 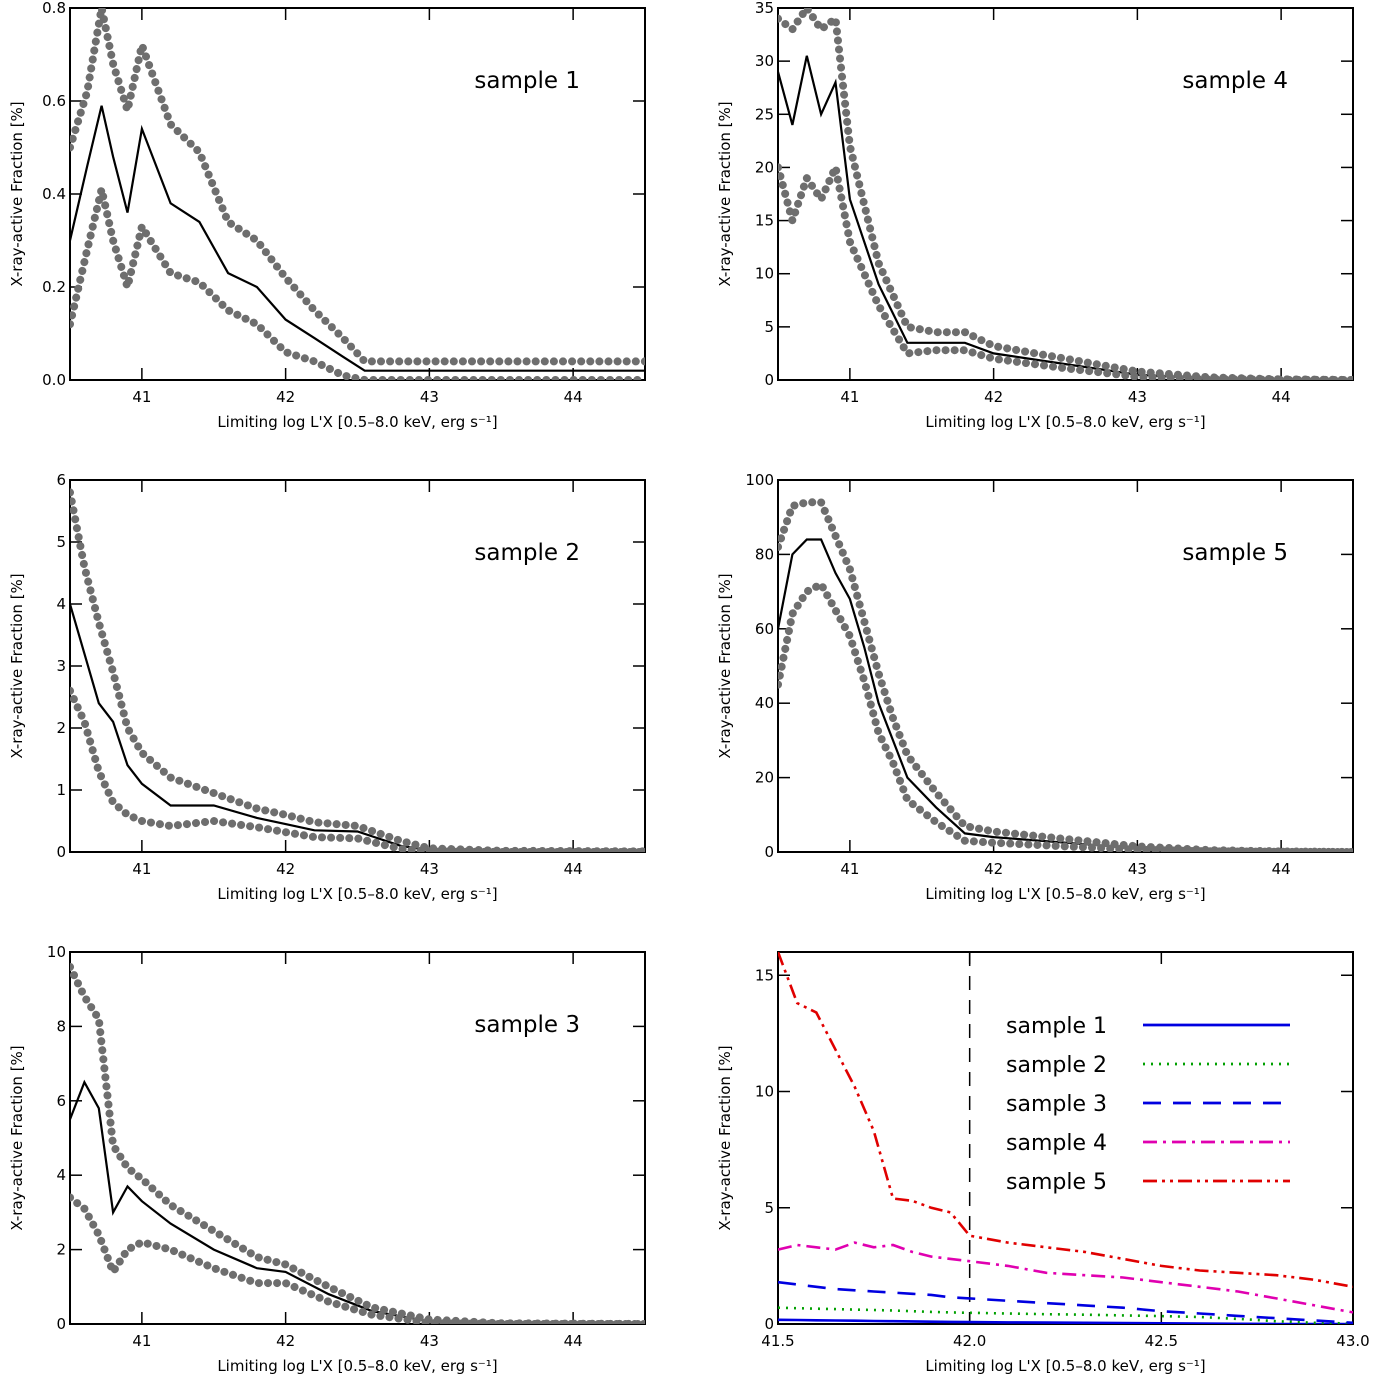 I want to click on y-tick-label: 20, so click(x=764, y=778).